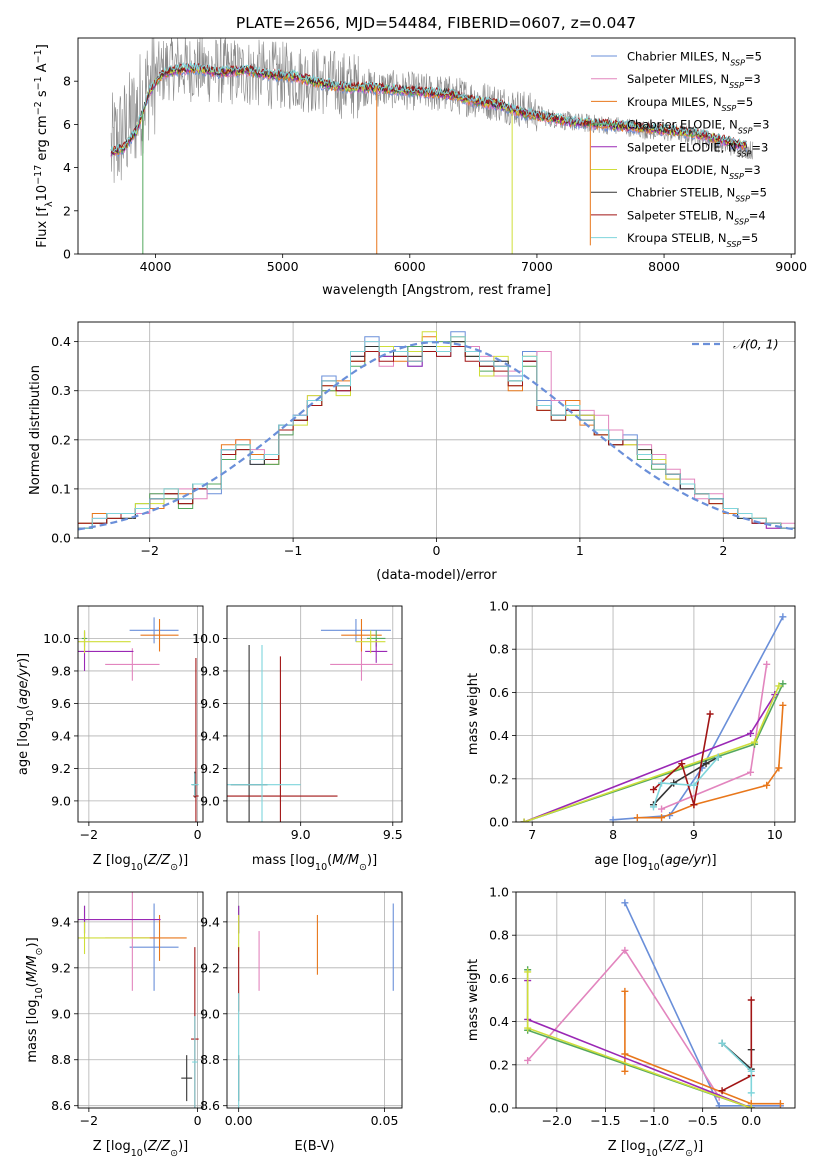 The image size is (819, 1170). Describe the element at coordinates (436, 575) in the screenshot. I see `x-axis-label: (data-model)/error` at that location.